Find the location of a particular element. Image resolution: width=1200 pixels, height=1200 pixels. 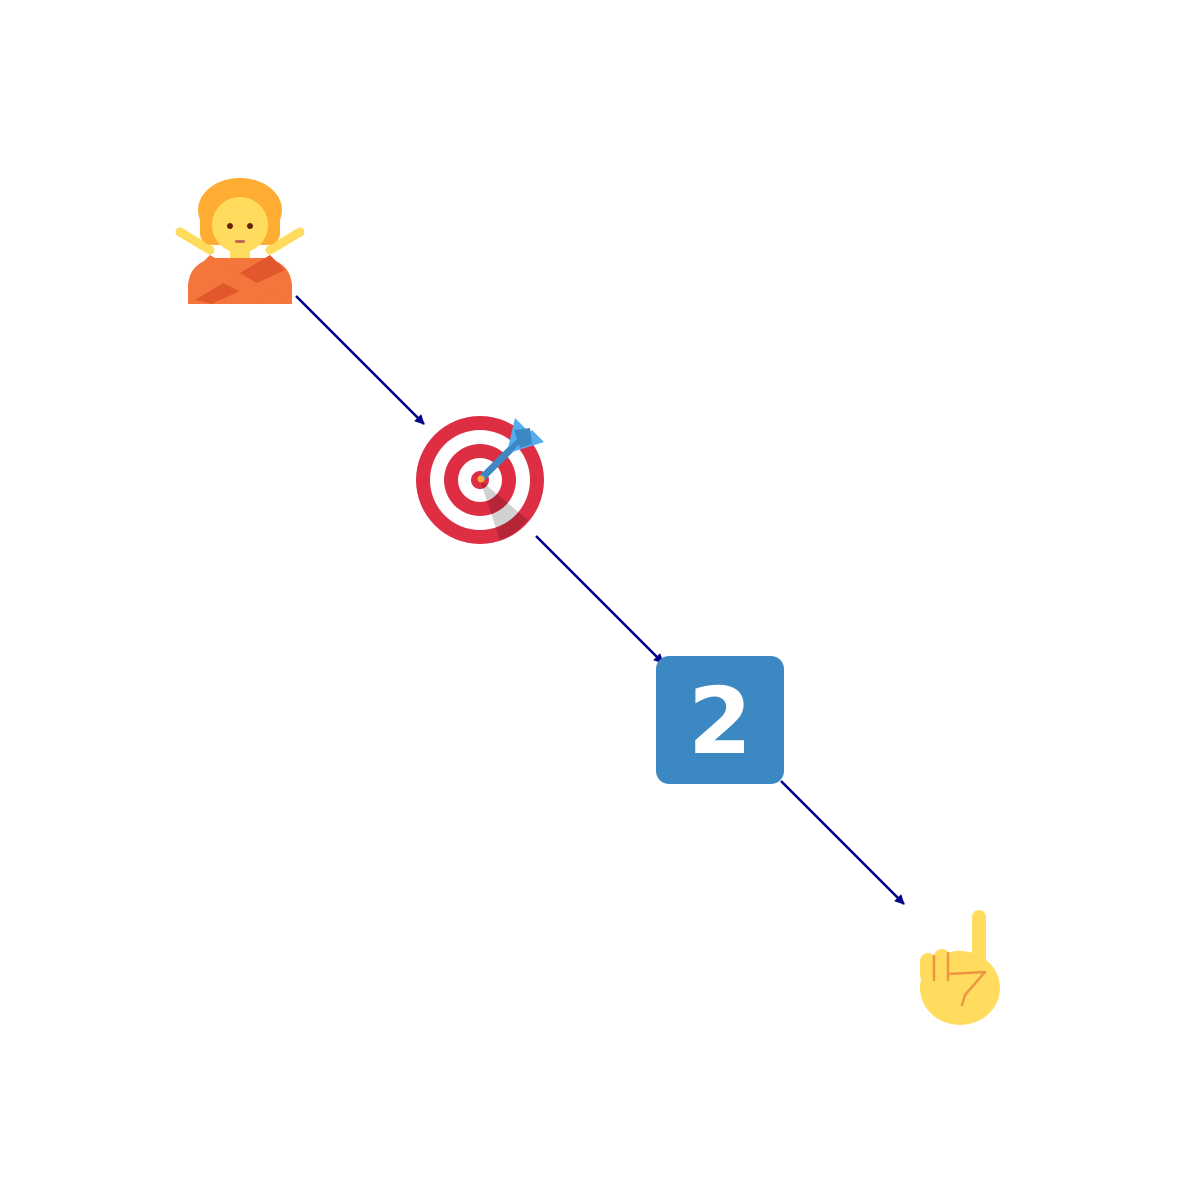

keycap-two-icon: 2 is located at coordinates (720, 720).